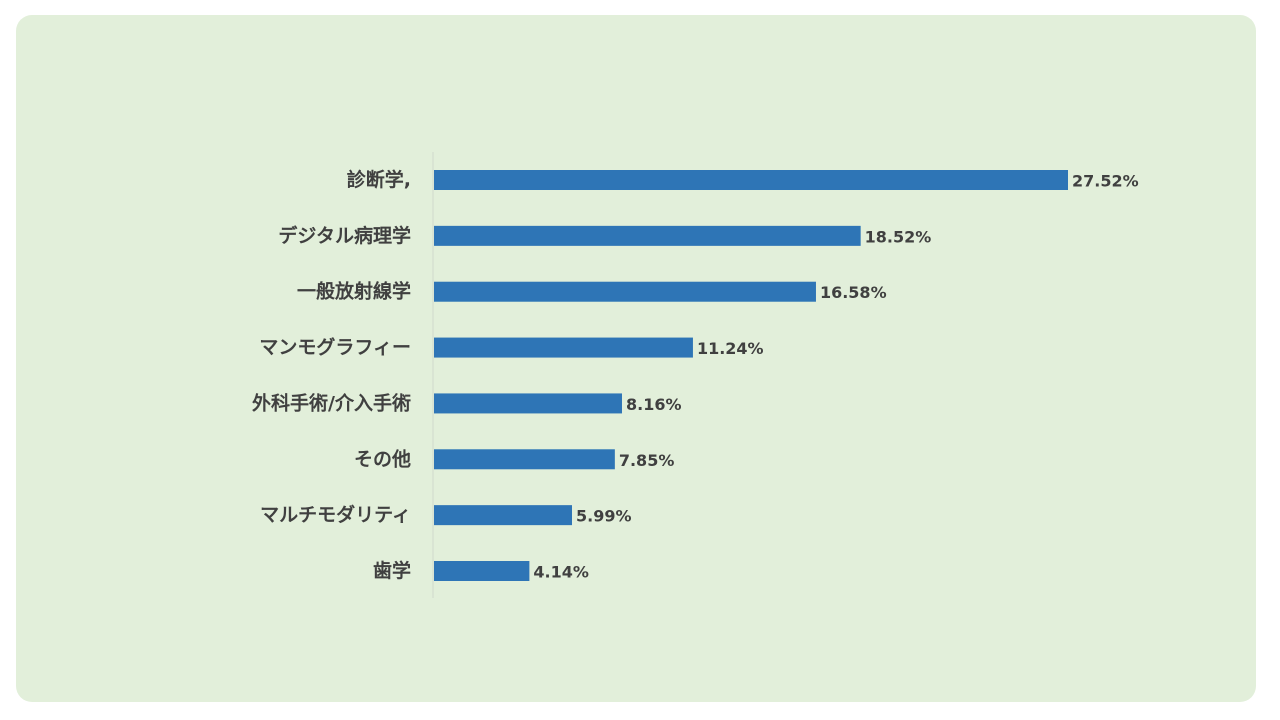  Describe the element at coordinates (382, 458) in the screenshot. I see `category-label: その他` at that location.